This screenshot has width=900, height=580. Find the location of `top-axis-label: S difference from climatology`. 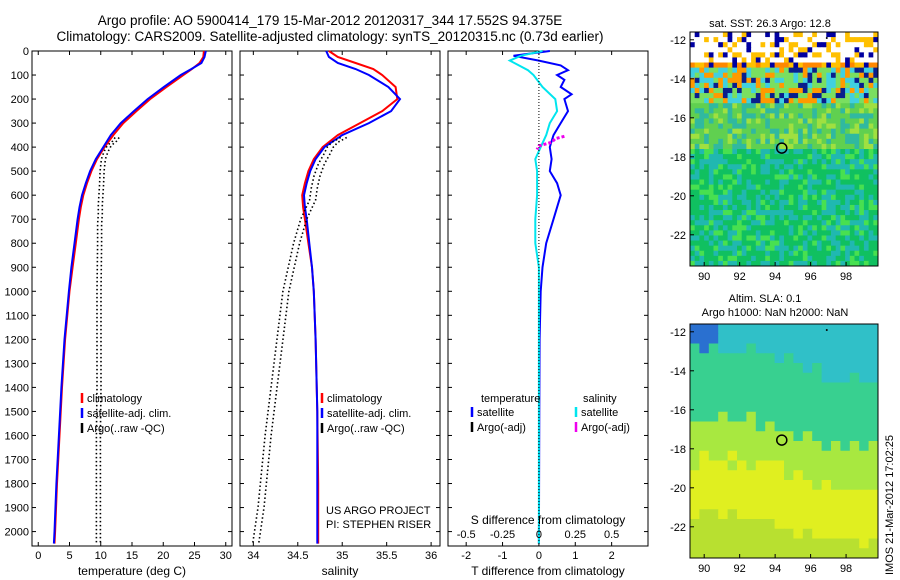

top-axis-label: S difference from climatology is located at coordinates (548, 520).